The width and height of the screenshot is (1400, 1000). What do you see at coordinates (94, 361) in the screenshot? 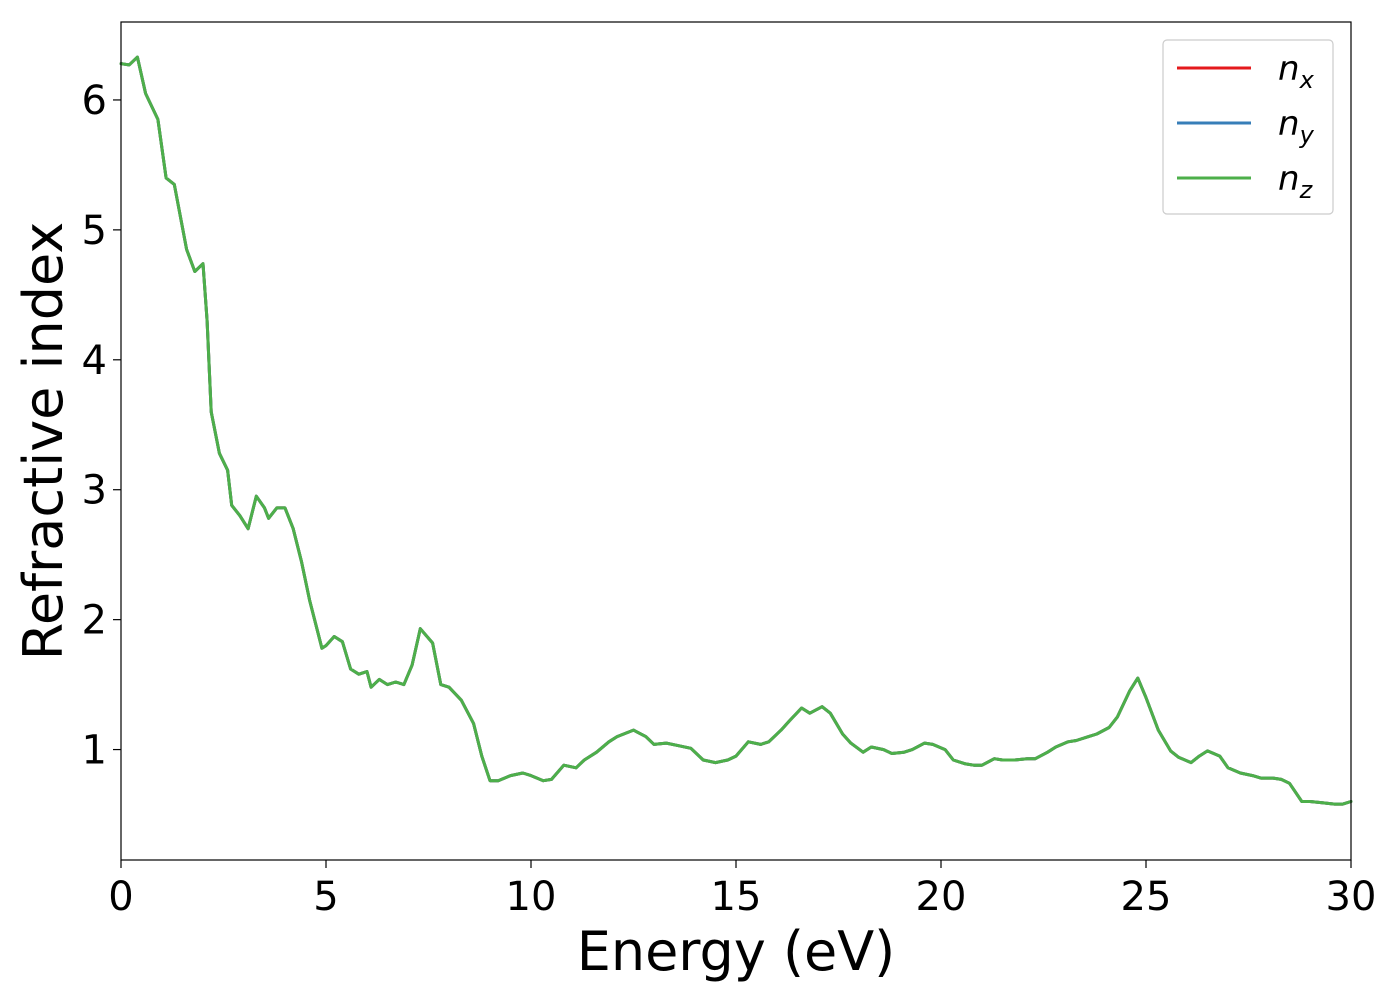
I see `y-tick-label: 4` at bounding box center [94, 361].